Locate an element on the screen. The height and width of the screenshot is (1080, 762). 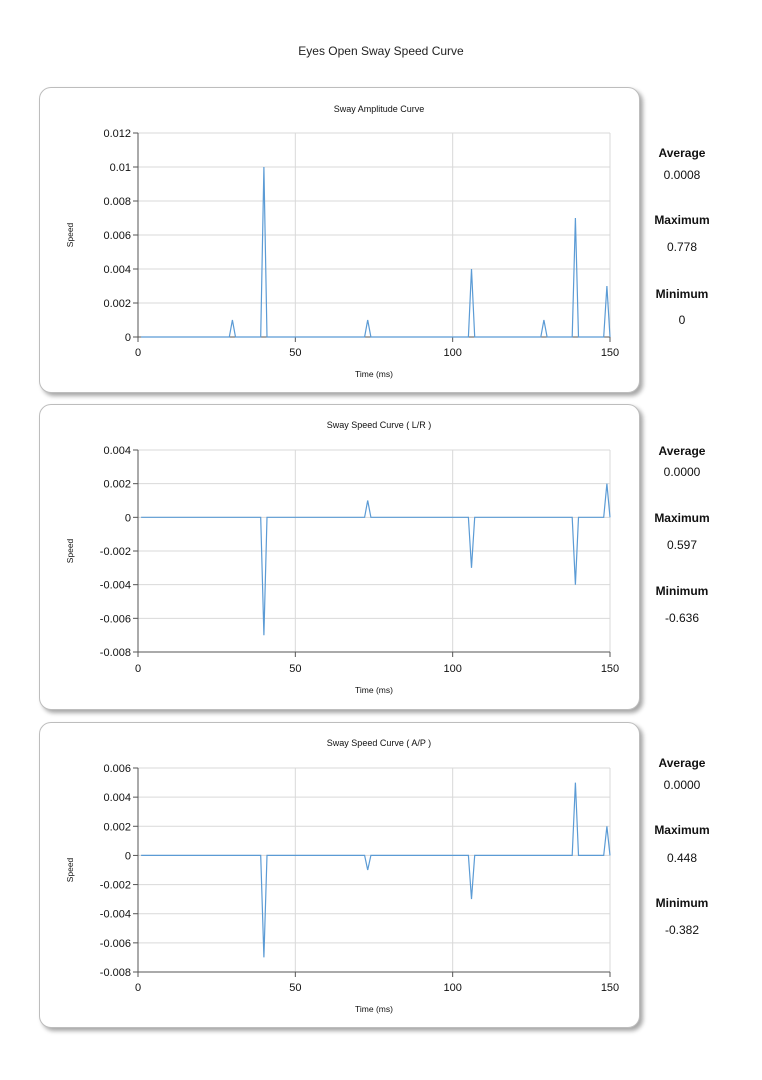
stats-panel-1: Average 0.0008 Maximum 0.778 Minimum 0 is located at coordinates (682, 240).